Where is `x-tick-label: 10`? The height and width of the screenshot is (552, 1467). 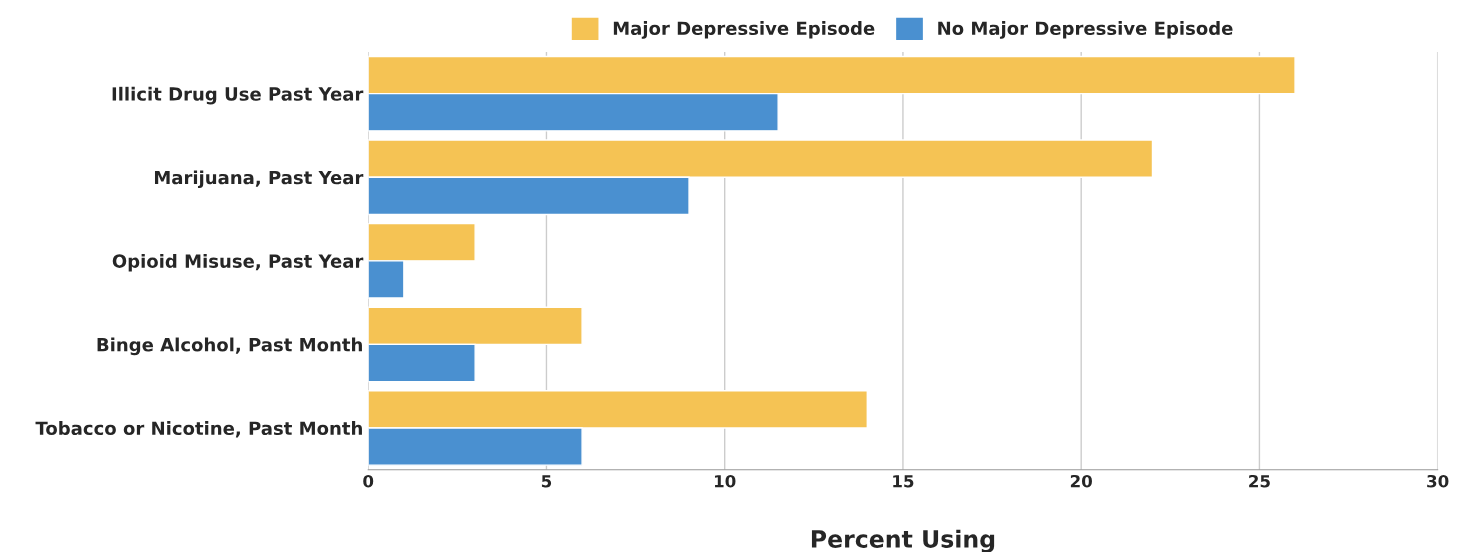
x-tick-label: 10 is located at coordinates (725, 481).